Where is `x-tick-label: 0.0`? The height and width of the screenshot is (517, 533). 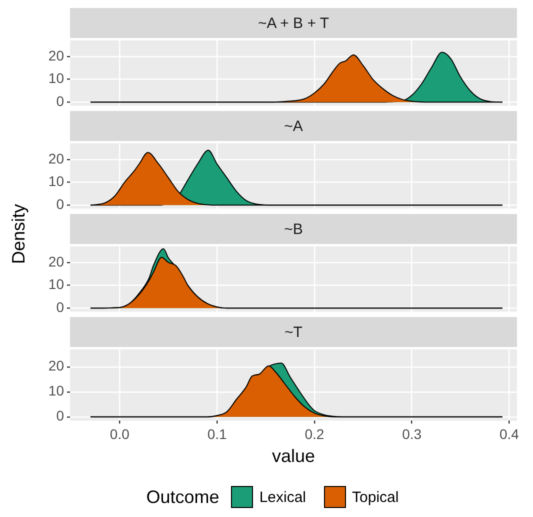
x-tick-label: 0.0 is located at coordinates (120, 434).